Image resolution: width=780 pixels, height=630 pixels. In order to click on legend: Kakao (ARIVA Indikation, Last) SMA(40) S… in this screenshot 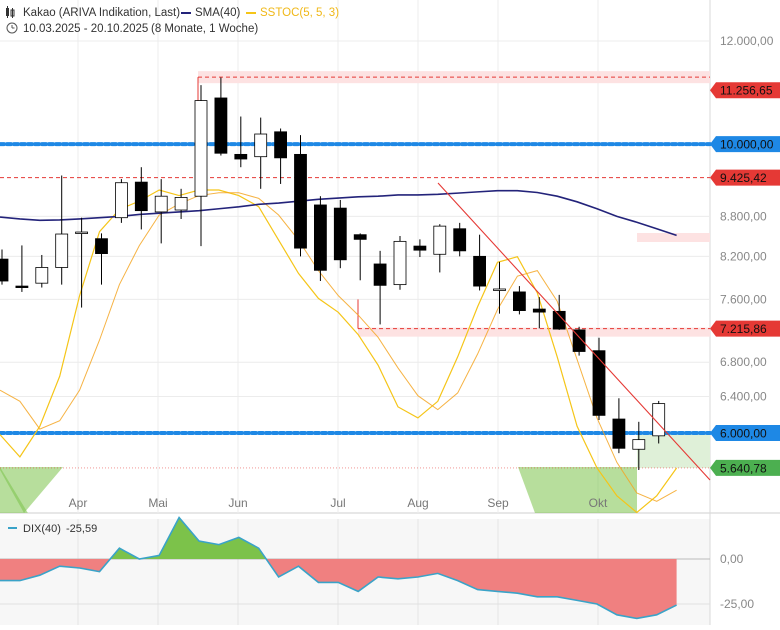, I will do `click(172, 20)`.